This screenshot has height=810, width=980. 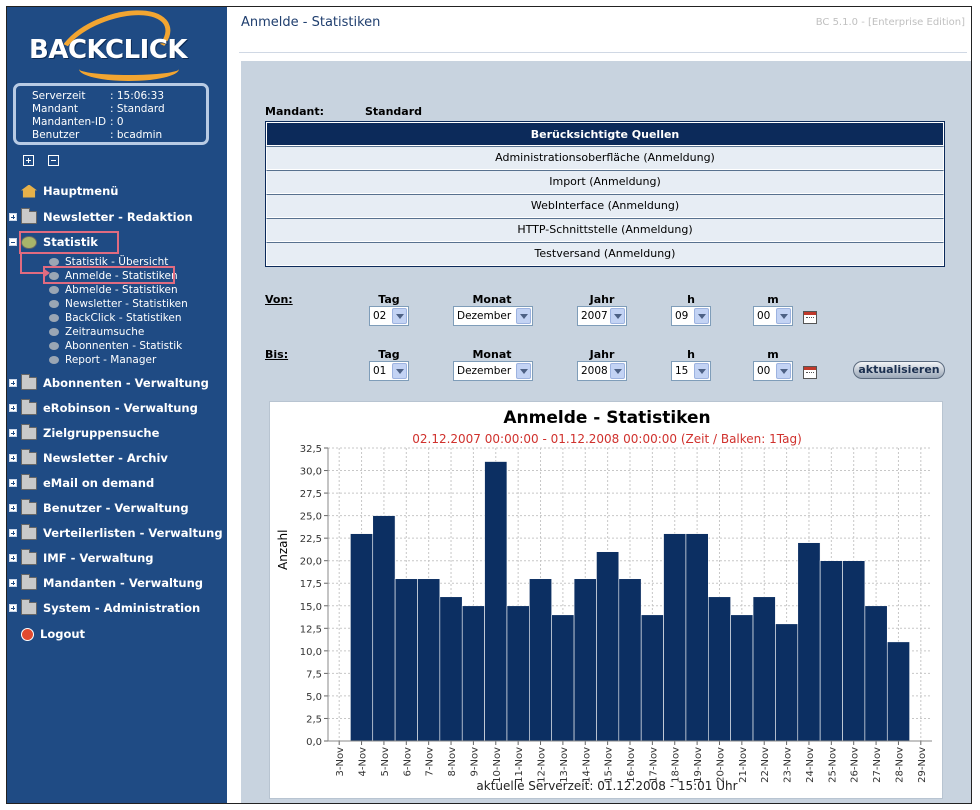 I want to click on nav-newsletter-archiv: Newsletter - Archiv, so click(x=87, y=458).